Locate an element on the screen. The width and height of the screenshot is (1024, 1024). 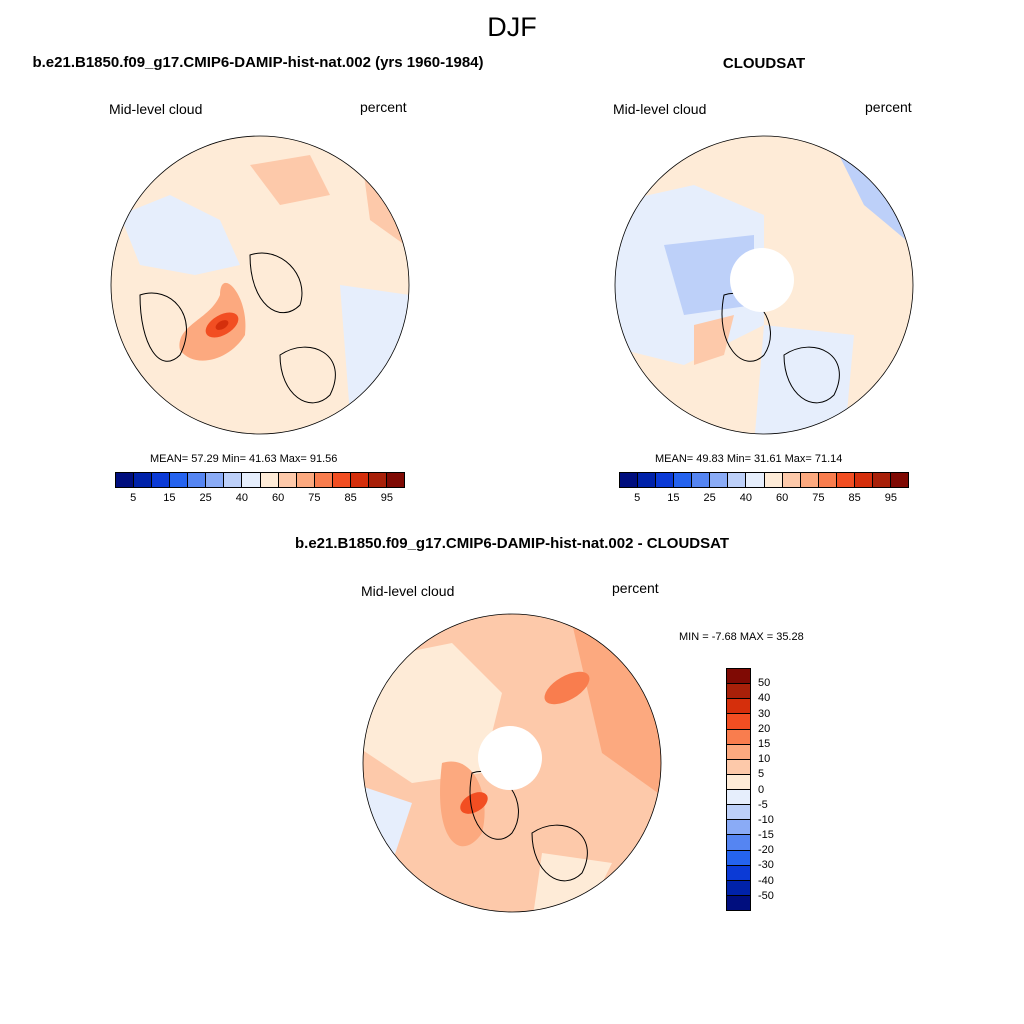
panel3-polar-gap is located at coordinates (510, 758).